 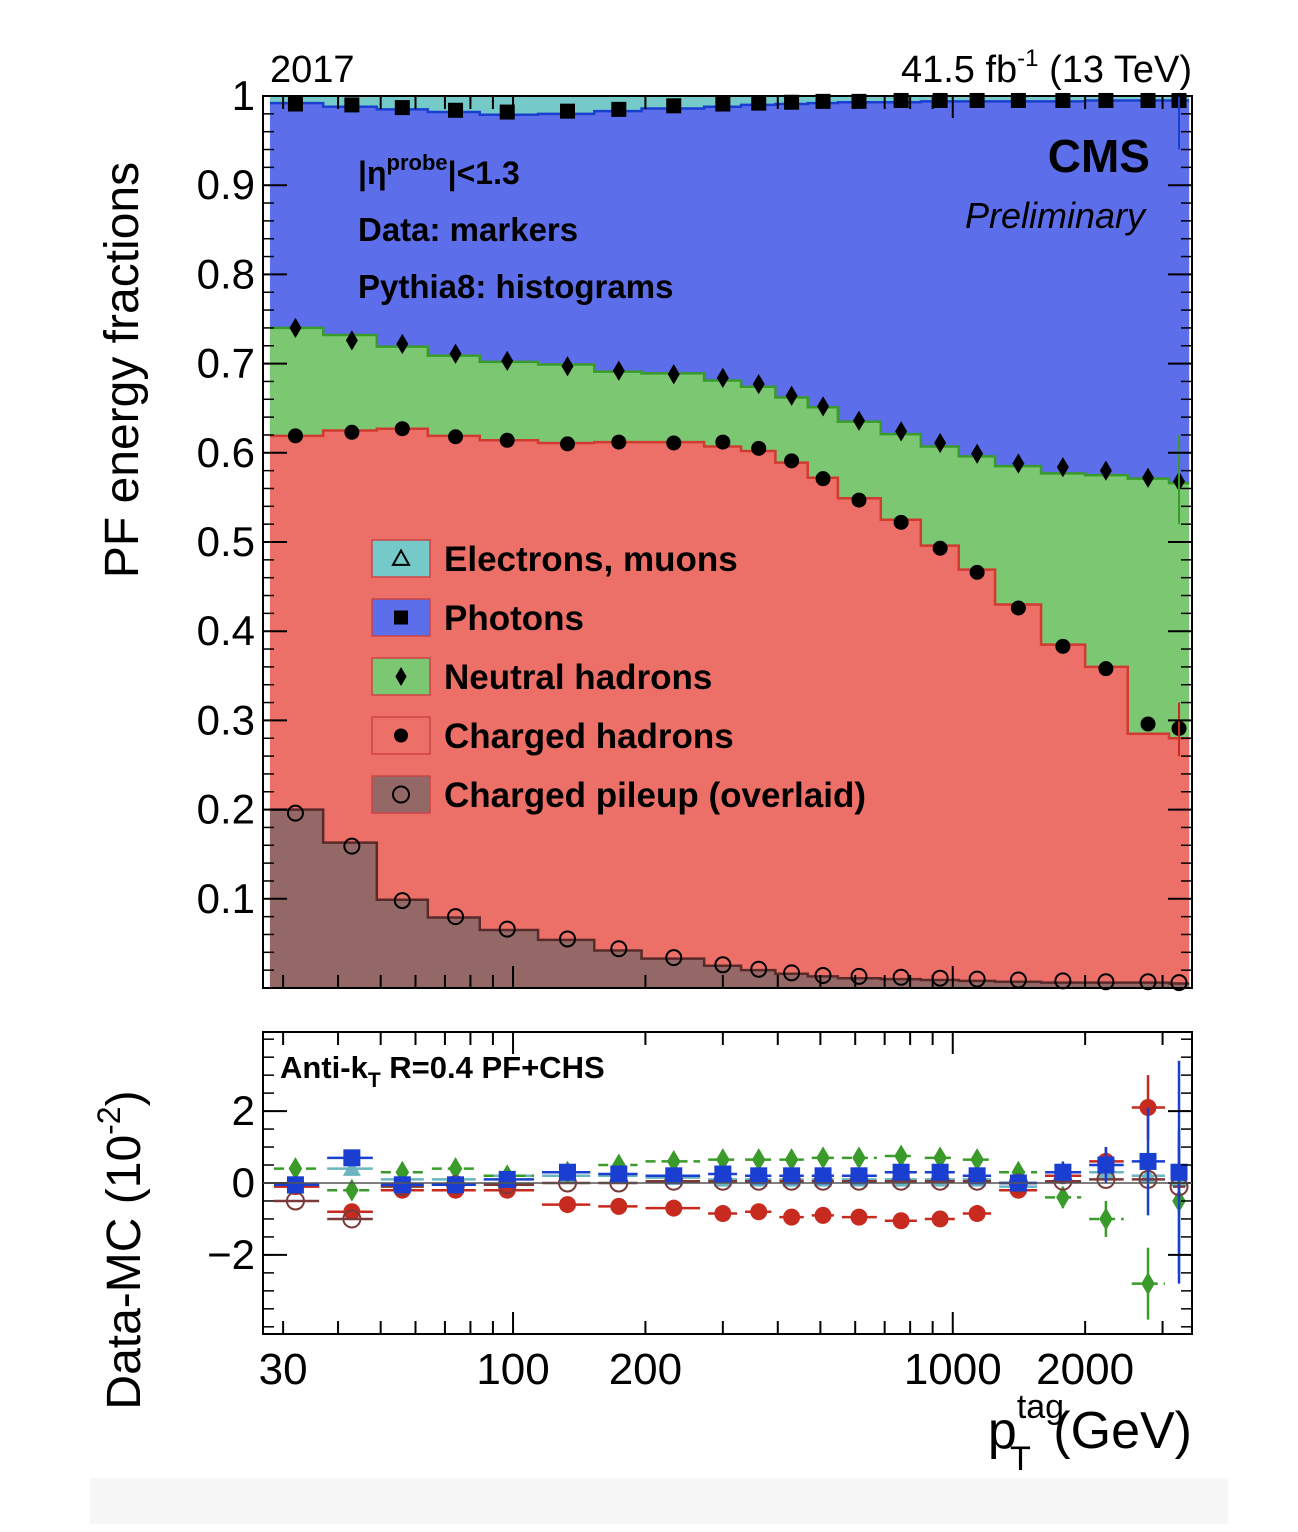 What do you see at coordinates (1099, 156) in the screenshot?
I see `experiment-label: CMS` at bounding box center [1099, 156].